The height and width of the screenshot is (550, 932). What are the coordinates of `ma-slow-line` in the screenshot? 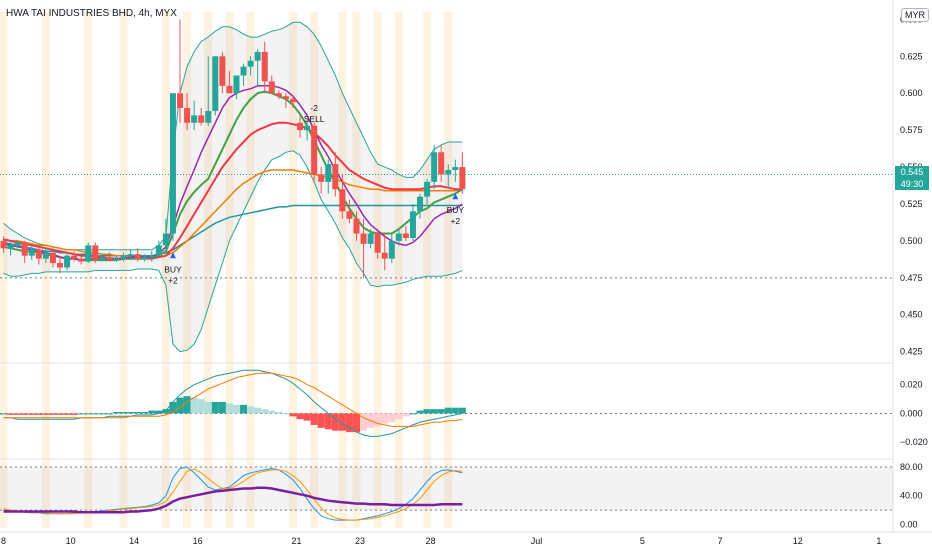 It's located at (233, 190).